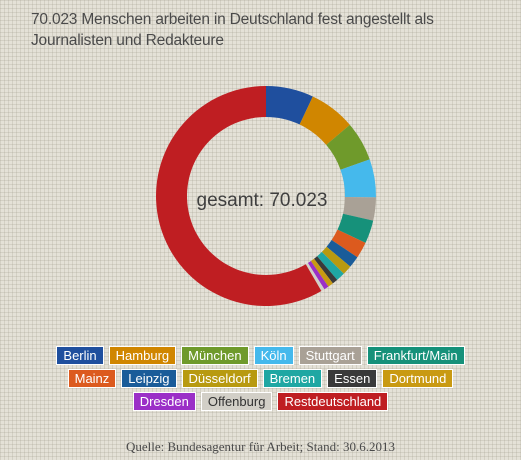  Describe the element at coordinates (324, 120) in the screenshot. I see `slice-hamburg` at that location.